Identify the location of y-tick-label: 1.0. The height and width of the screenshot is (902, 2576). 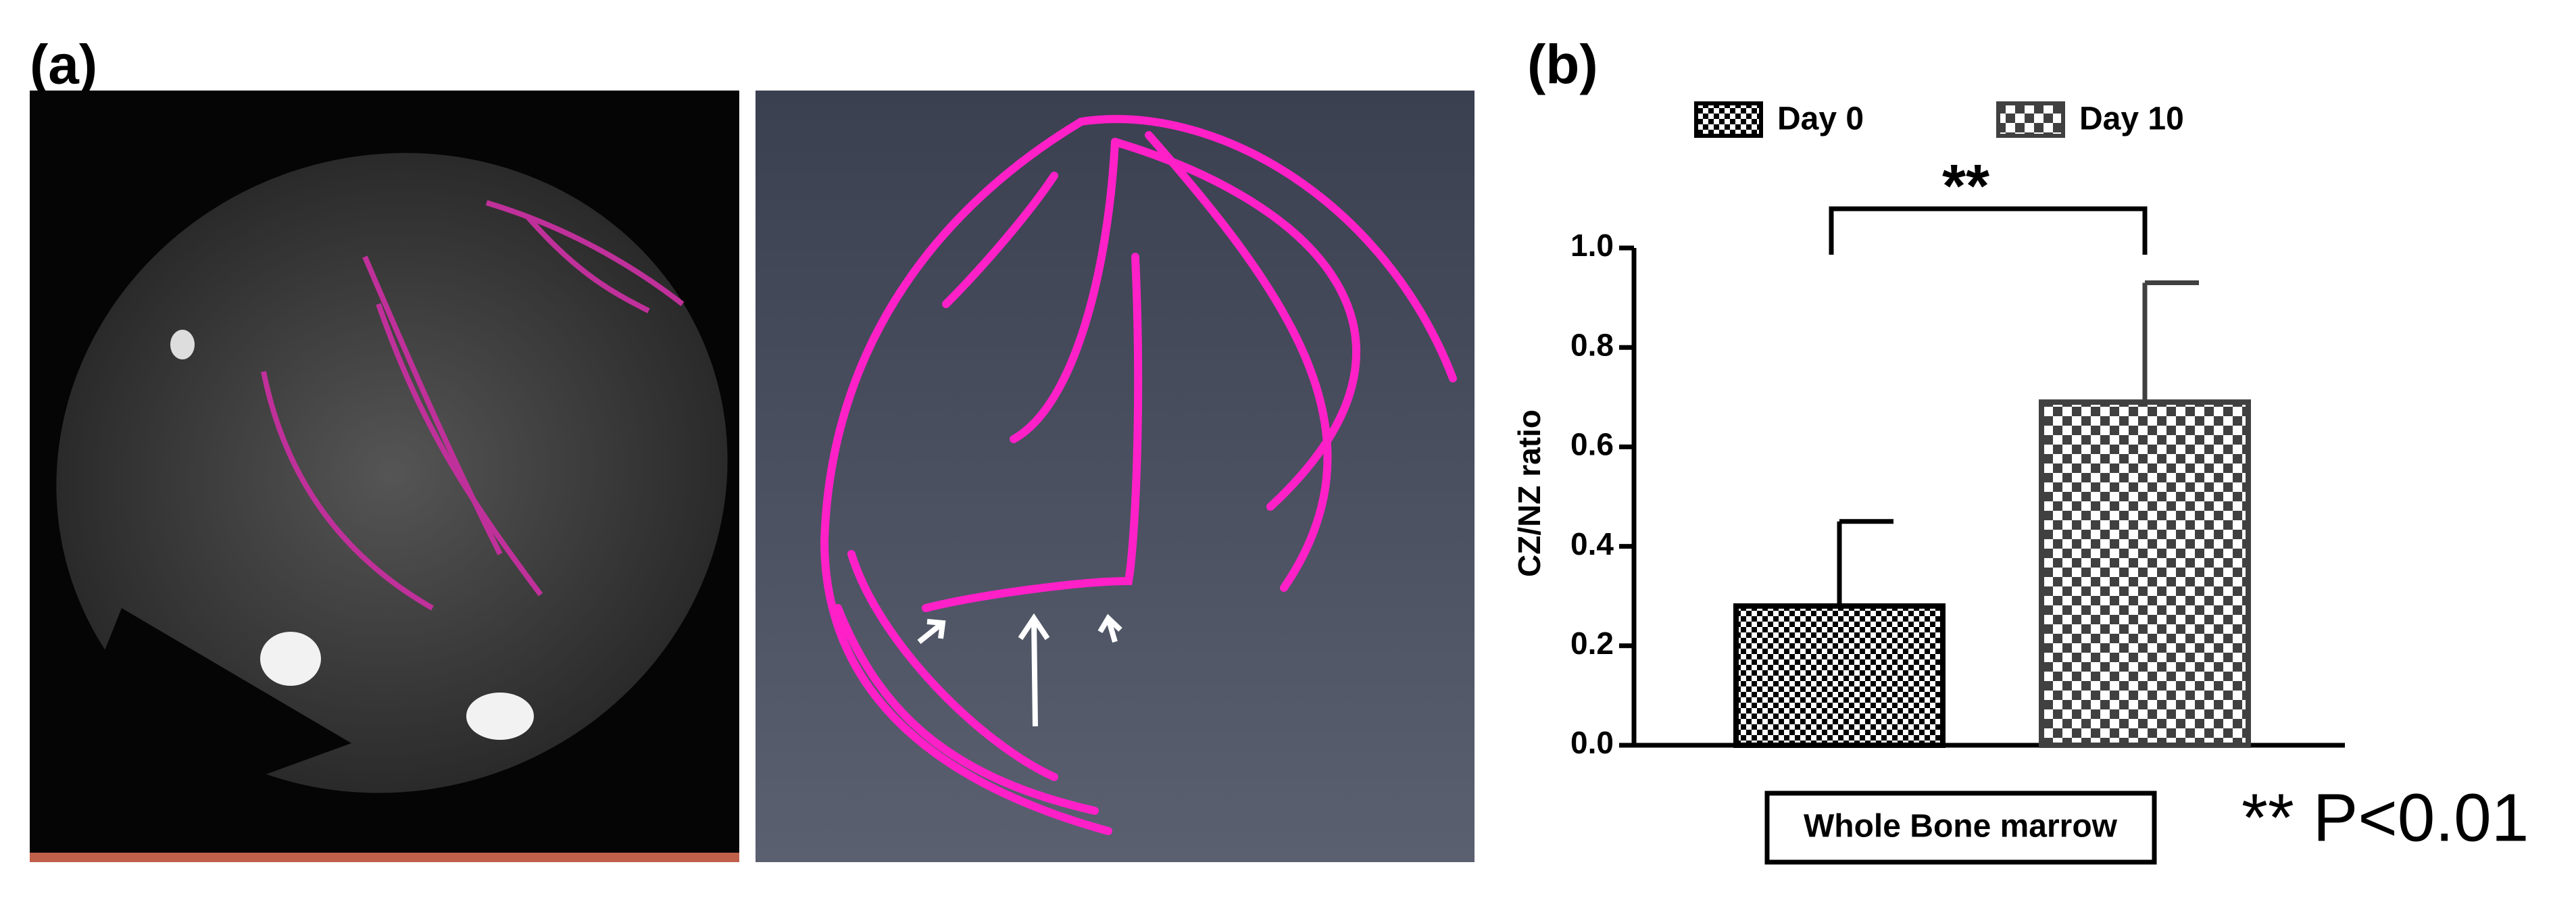
(1592, 245).